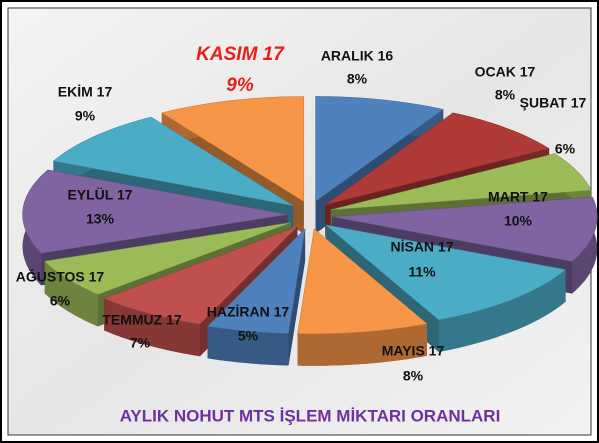  Describe the element at coordinates (310, 415) in the screenshot. I see `chart-title: AYLIK NOHUT MTS İŞLEM MİKTARI ORANLARI` at that location.